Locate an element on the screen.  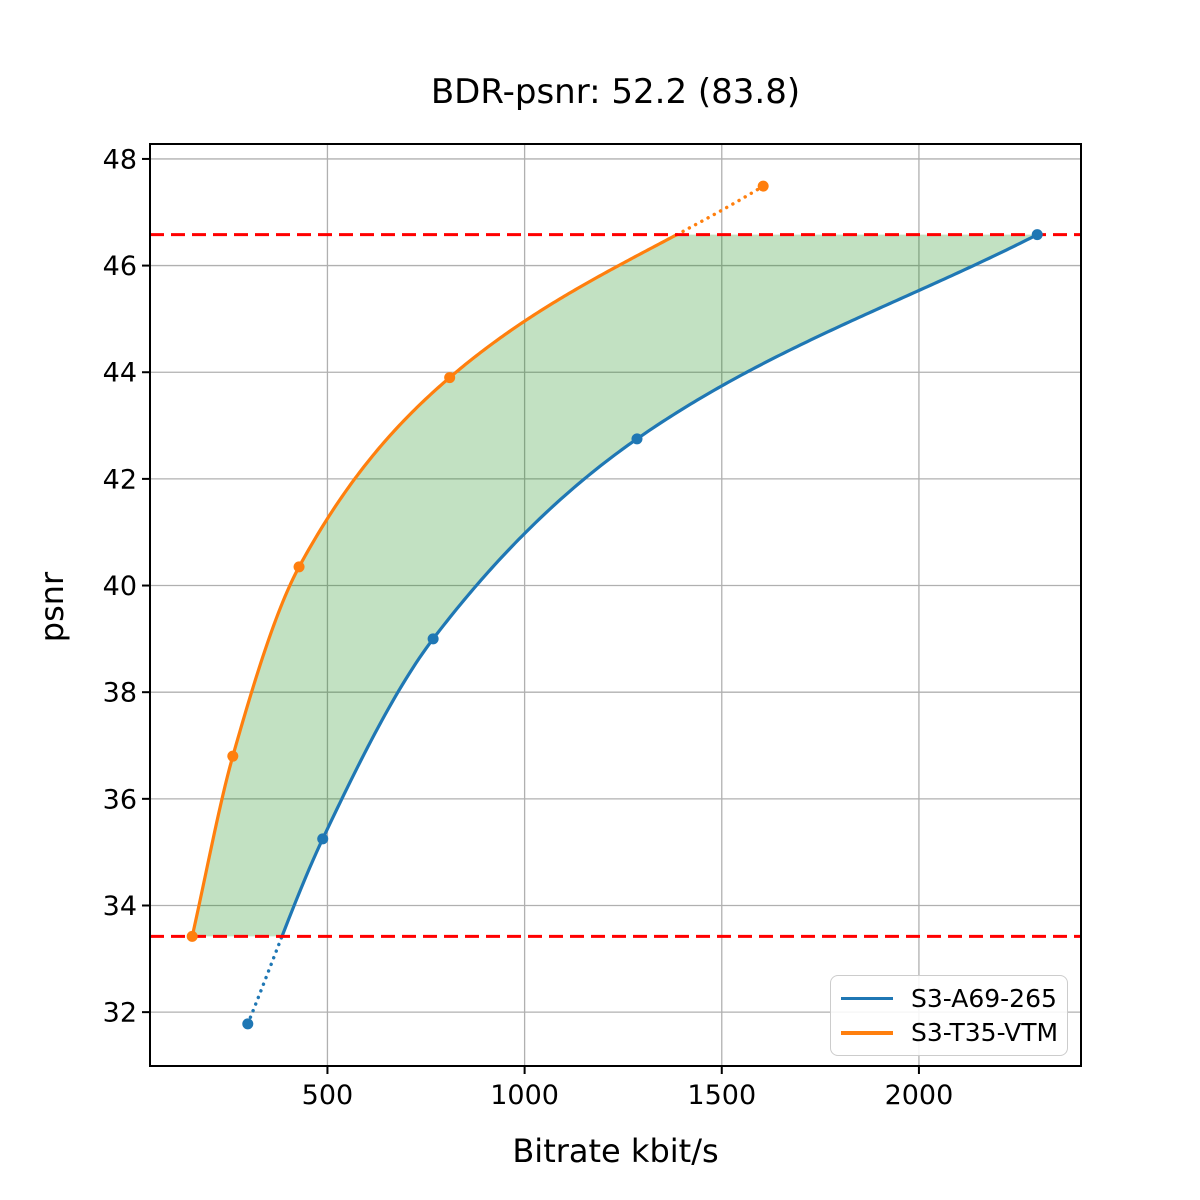
y-tick-label: 44 is located at coordinates (120, 373).